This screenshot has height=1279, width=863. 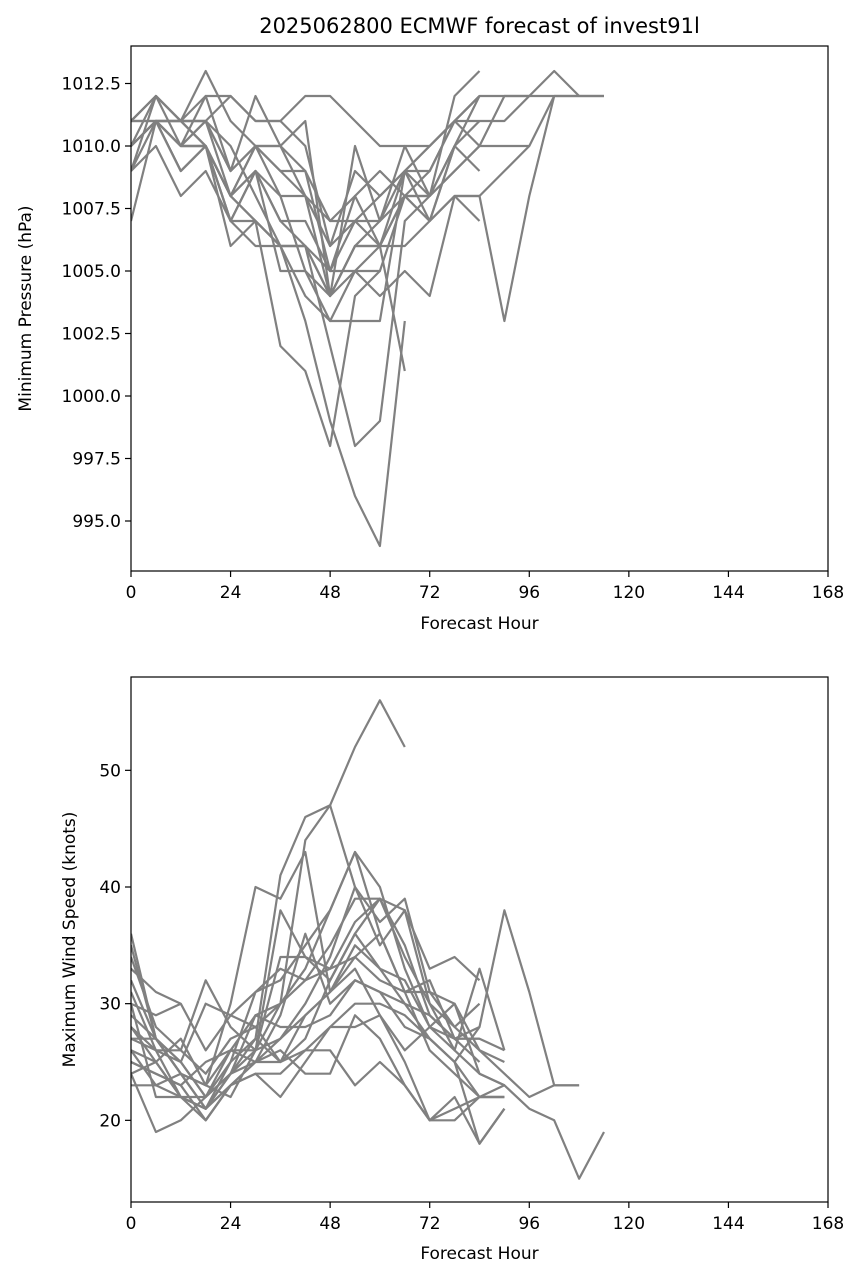 What do you see at coordinates (70, 940) in the screenshot?
I see `y-axis-label: Maximum Wind Speed (knots)` at bounding box center [70, 940].